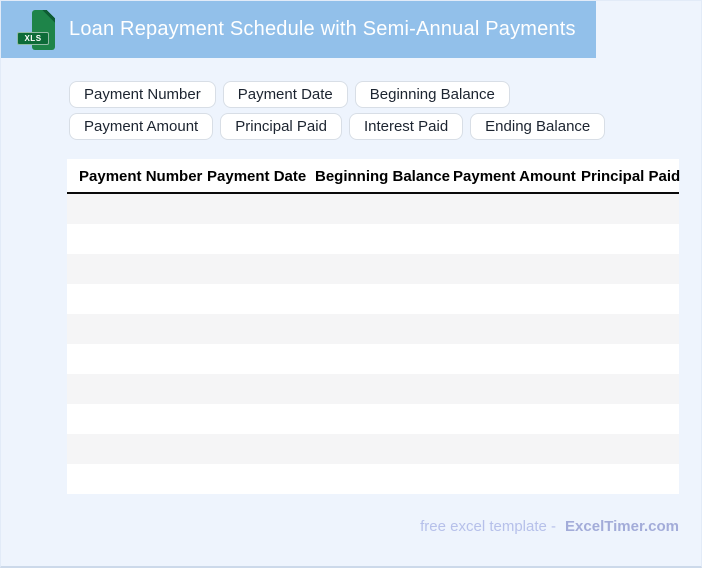 The height and width of the screenshot is (568, 702). Describe the element at coordinates (631, 176) in the screenshot. I see `column-header-principal-paid: Principal Paid` at that location.